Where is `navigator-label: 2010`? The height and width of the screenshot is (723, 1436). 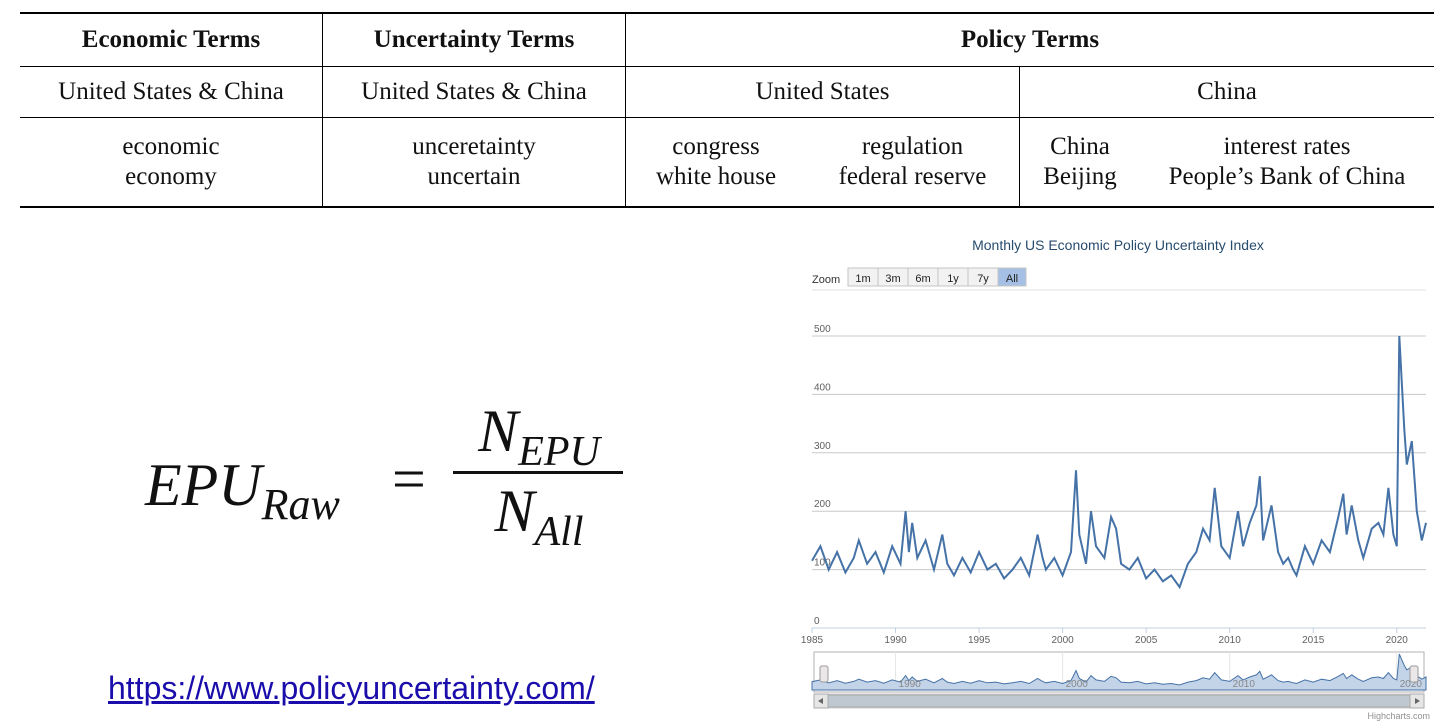
navigator-label: 2010 is located at coordinates (1244, 684).